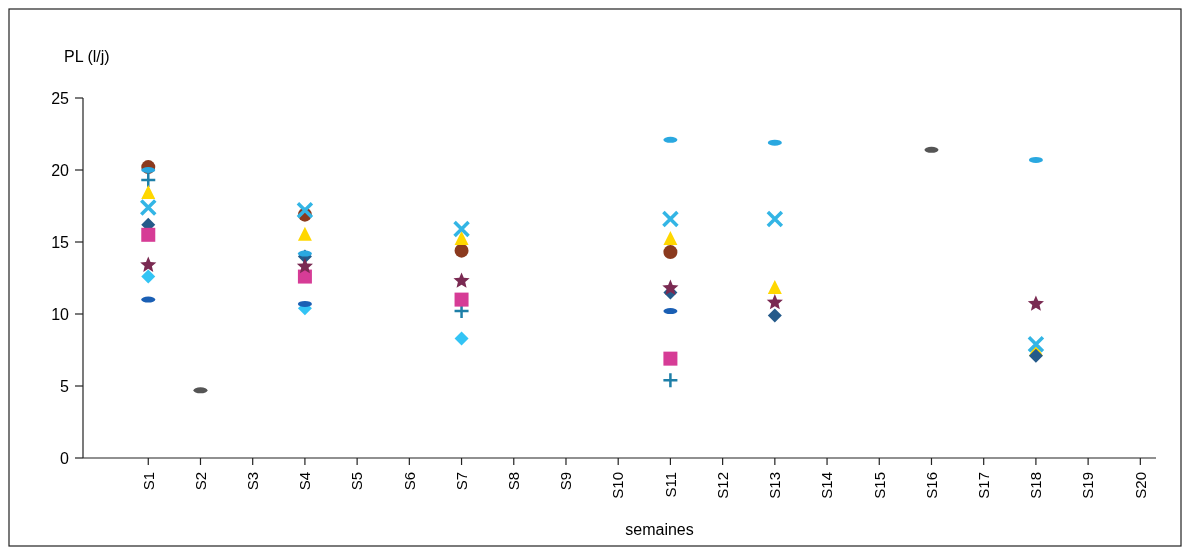 The image size is (1190, 555). I want to click on x-tick-label: S13, so click(775, 485).